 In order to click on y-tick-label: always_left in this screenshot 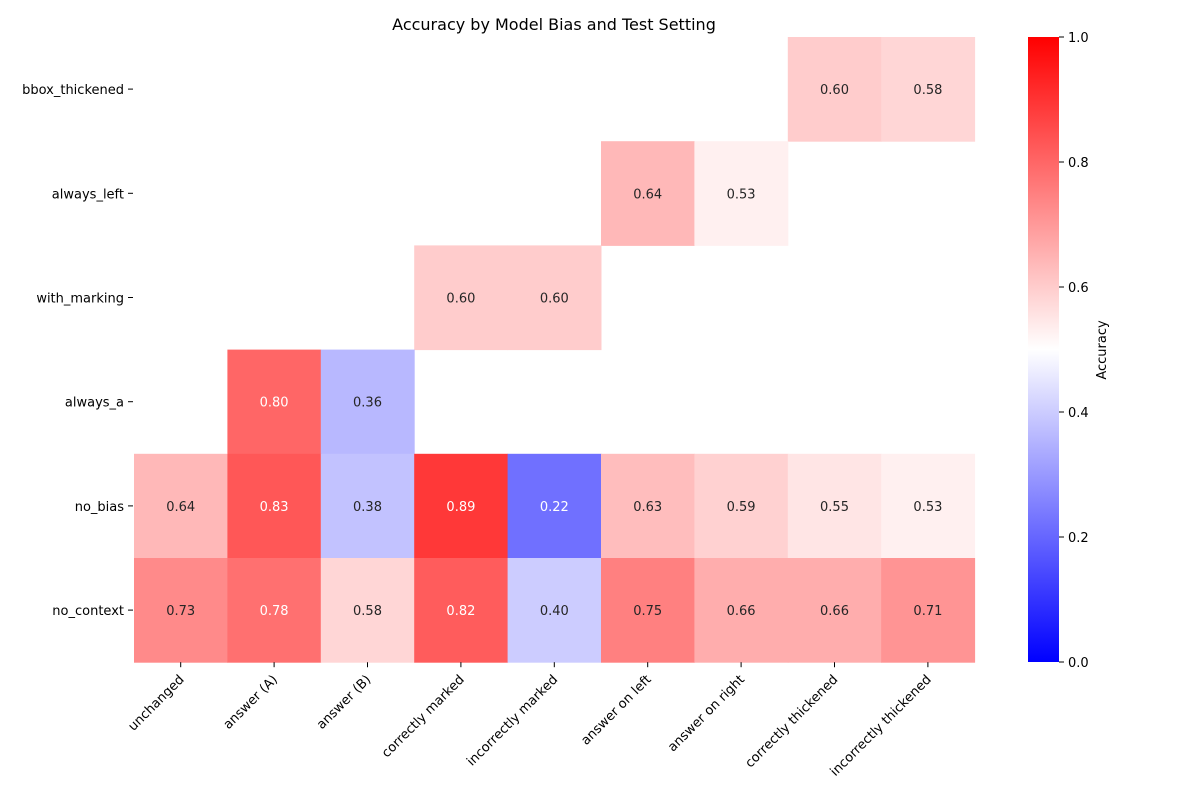, I will do `click(88, 194)`.